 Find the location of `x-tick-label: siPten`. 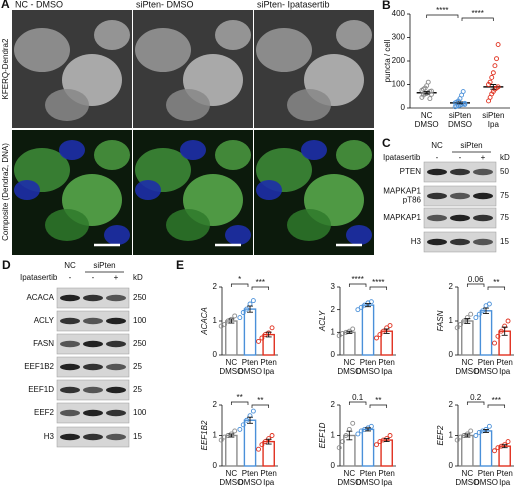

x-tick-label: siPten is located at coordinates (460, 115).